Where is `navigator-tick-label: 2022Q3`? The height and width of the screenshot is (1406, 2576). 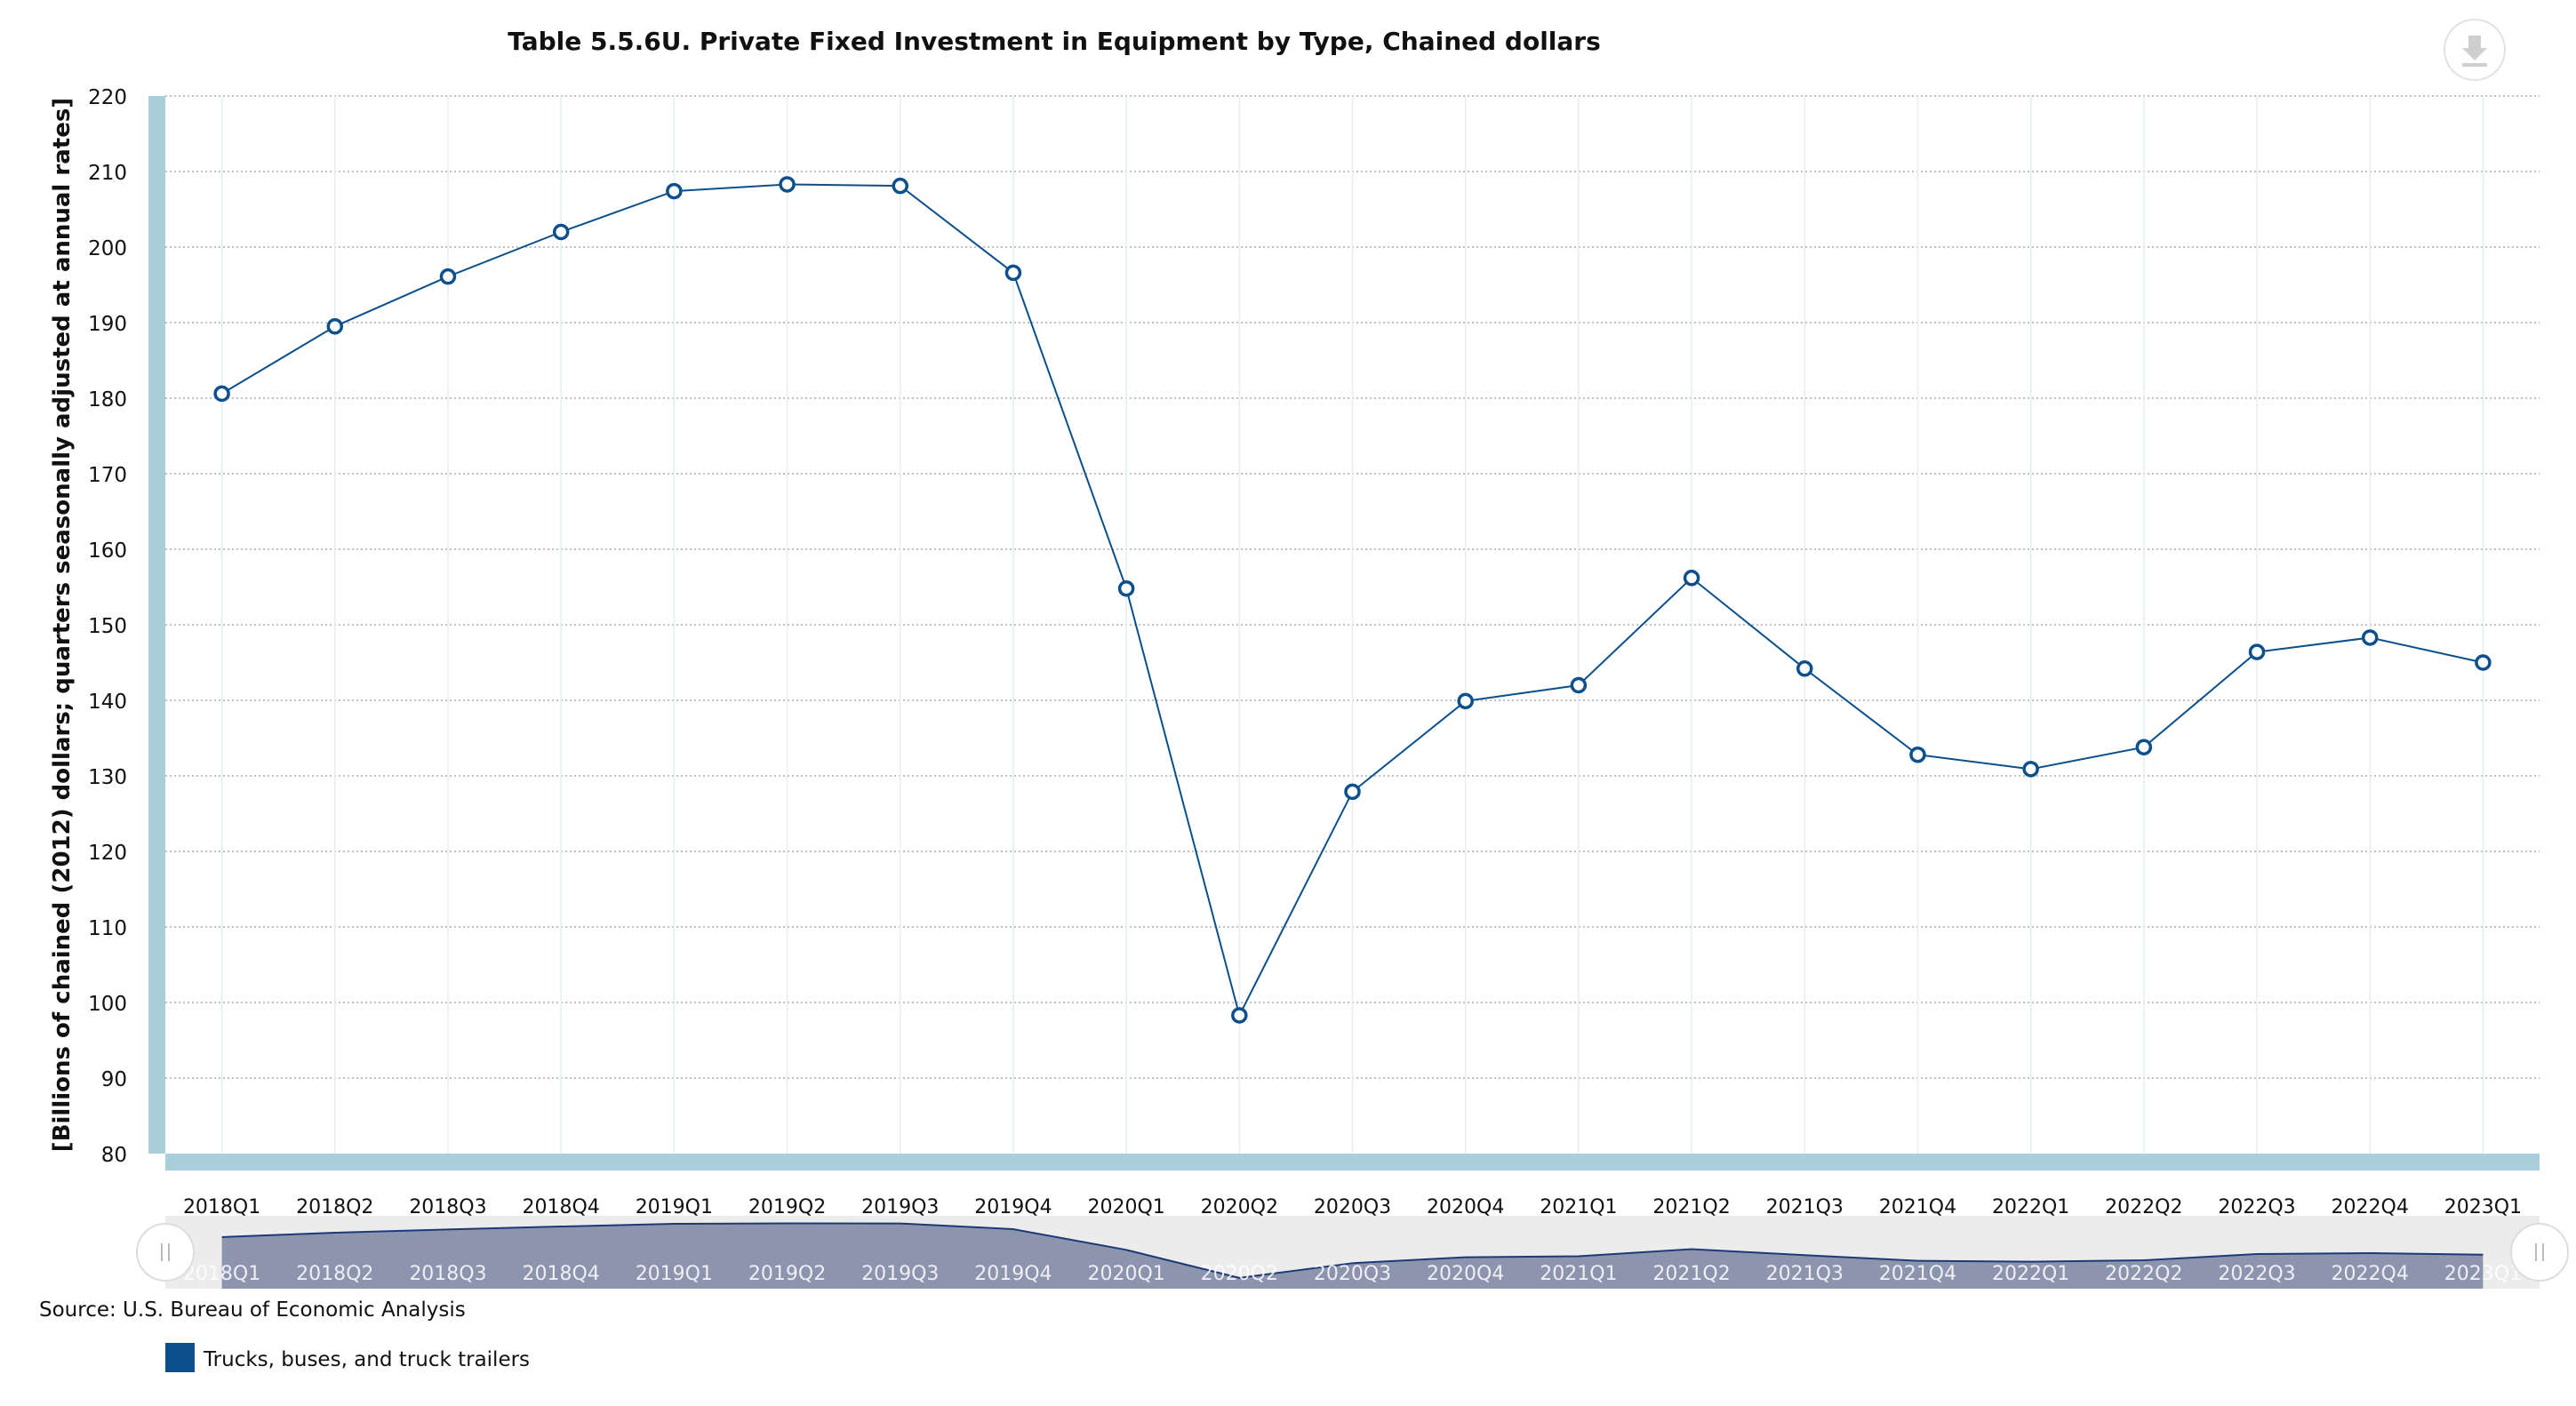
navigator-tick-label: 2022Q3 is located at coordinates (2256, 1274).